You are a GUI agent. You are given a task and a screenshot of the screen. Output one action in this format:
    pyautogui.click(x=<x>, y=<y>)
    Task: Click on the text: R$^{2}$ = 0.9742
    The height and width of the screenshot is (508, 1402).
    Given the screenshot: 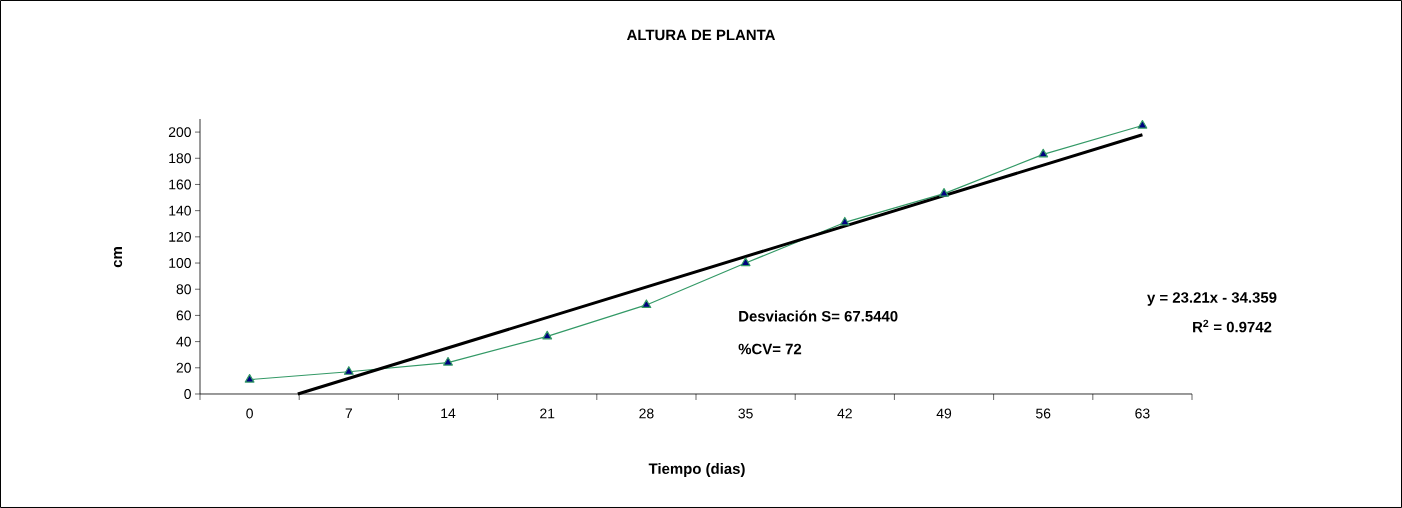 What is the action you would take?
    pyautogui.click(x=1232, y=326)
    